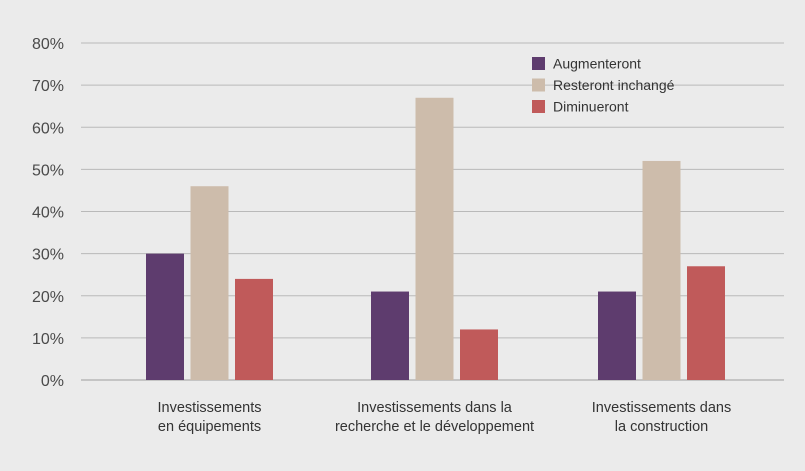  I want to click on bar-resteront-inchang--0, so click(209, 283).